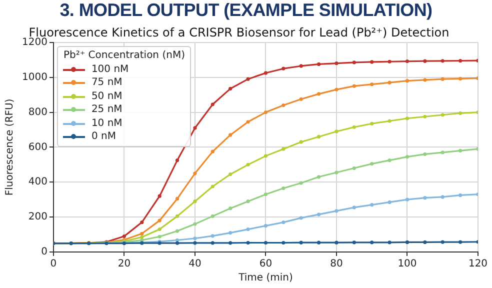 This screenshot has height=288, width=492. What do you see at coordinates (38, 217) in the screenshot?
I see `y-tick-label: 200` at bounding box center [38, 217].